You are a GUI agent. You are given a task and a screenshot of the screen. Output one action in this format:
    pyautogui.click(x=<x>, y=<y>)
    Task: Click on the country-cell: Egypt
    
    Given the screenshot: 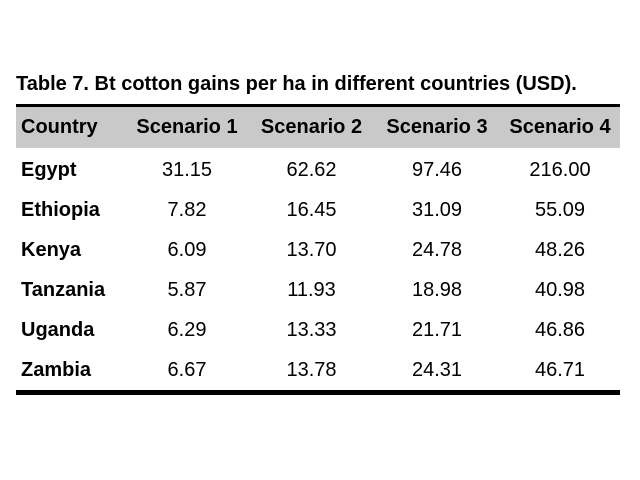 What is the action you would take?
    pyautogui.click(x=49, y=169)
    